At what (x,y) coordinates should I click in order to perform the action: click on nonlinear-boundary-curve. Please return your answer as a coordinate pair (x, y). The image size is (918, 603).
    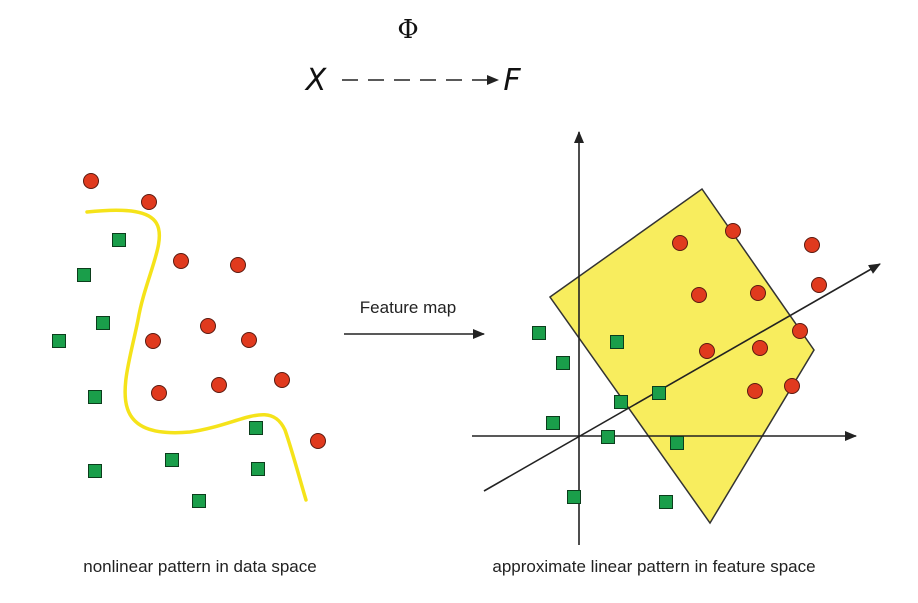
    Looking at the image, I should click on (196, 355).